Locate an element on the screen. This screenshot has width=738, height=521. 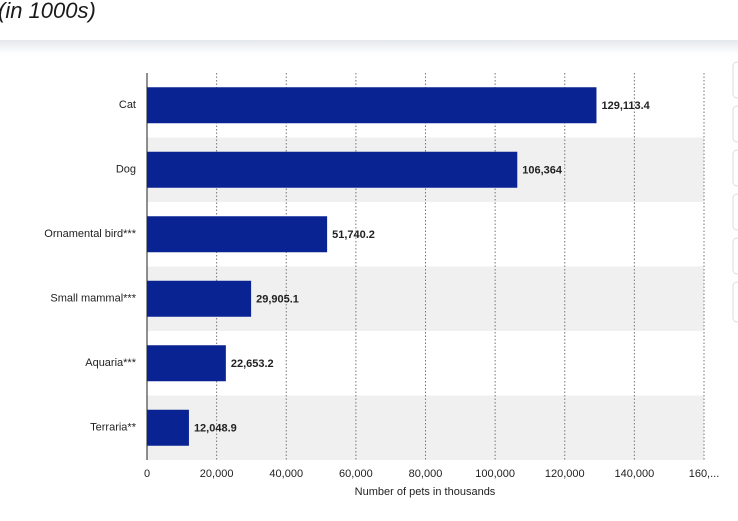
y-tick-label: Cat is located at coordinates (127, 105).